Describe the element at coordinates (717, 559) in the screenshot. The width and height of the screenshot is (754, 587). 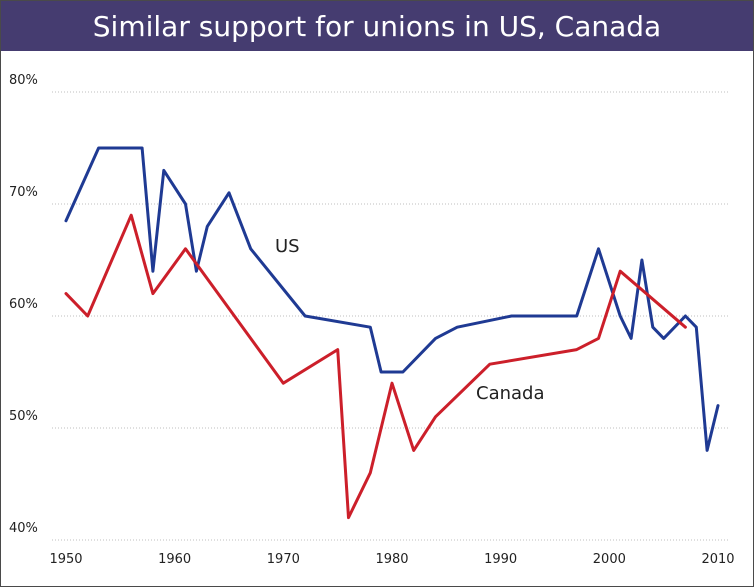
I see `x-tick-label: 2010` at that location.